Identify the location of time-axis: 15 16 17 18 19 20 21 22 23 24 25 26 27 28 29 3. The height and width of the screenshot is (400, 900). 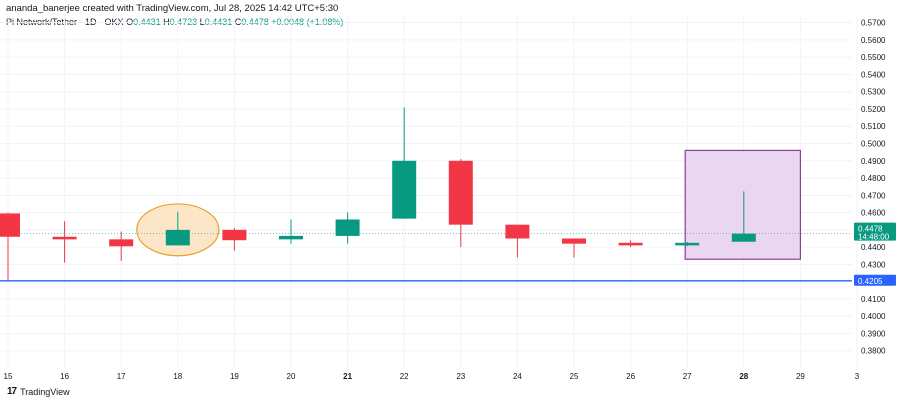
(432, 376).